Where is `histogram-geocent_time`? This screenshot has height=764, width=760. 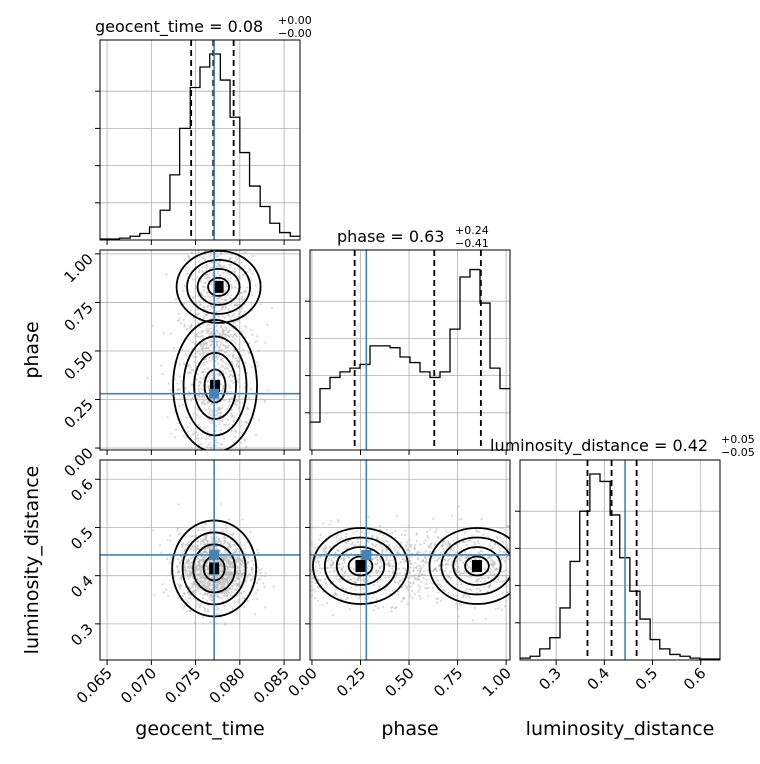
histogram-geocent_time is located at coordinates (200, 146).